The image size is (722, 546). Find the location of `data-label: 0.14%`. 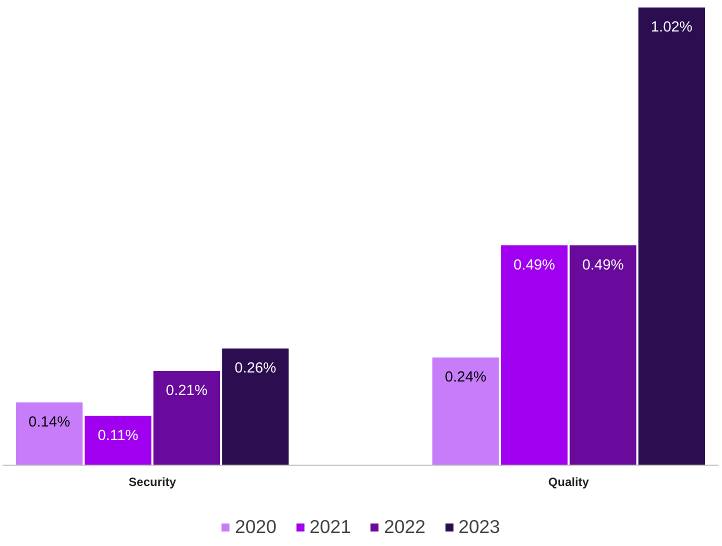

data-label: 0.14% is located at coordinates (49, 422).